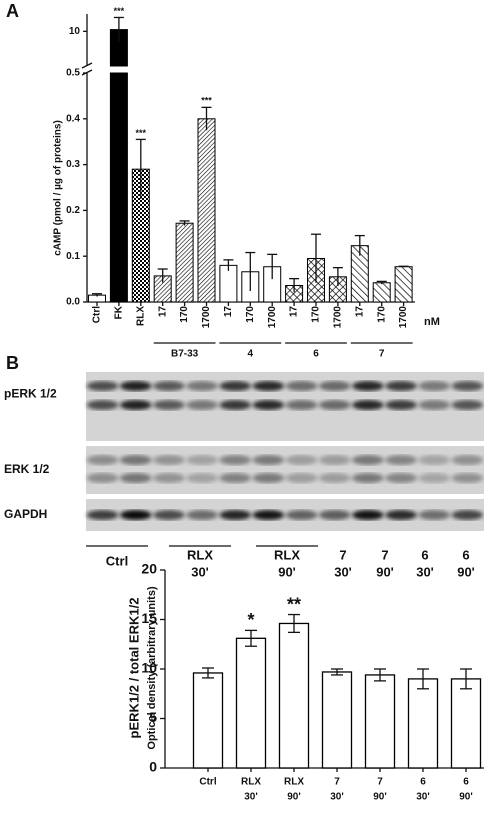 This screenshot has width=484, height=815. What do you see at coordinates (12, 11) in the screenshot?
I see `panel-label: A` at bounding box center [12, 11].